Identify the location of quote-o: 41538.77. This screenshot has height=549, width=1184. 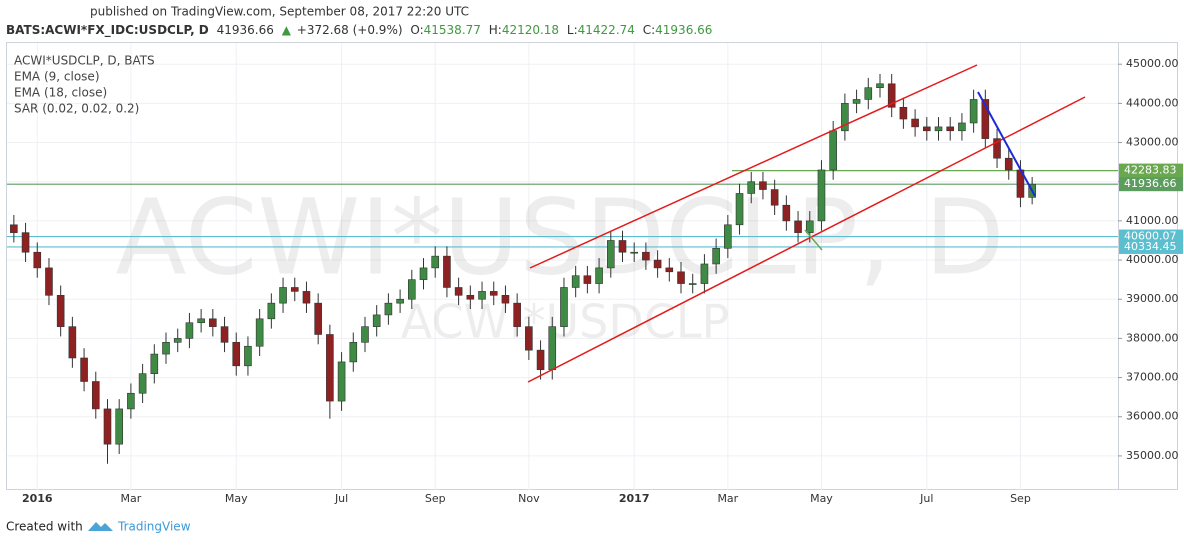
(452, 30).